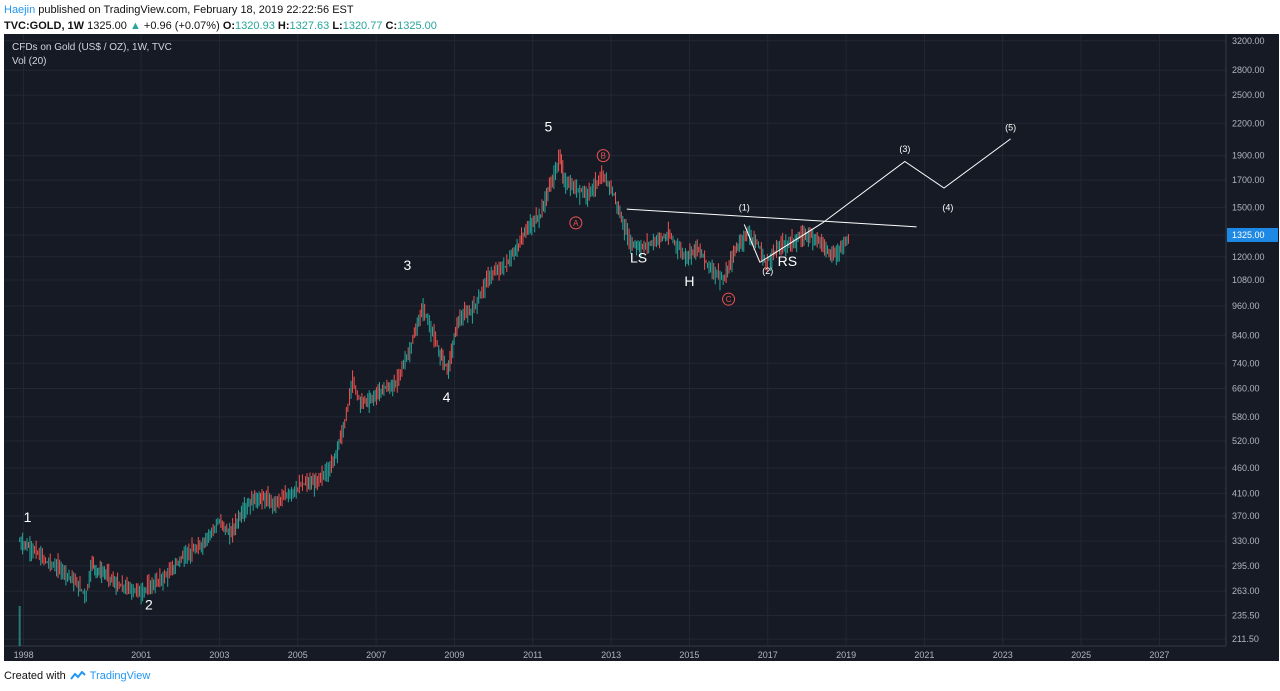 This screenshot has width=1280, height=691. What do you see at coordinates (1248, 280) in the screenshot?
I see `y-tick-label: 1080.00` at bounding box center [1248, 280].